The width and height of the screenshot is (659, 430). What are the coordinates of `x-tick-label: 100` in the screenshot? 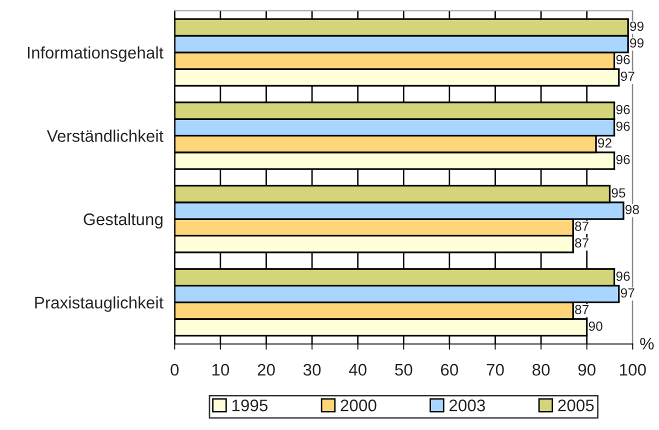 It's located at (633, 370).